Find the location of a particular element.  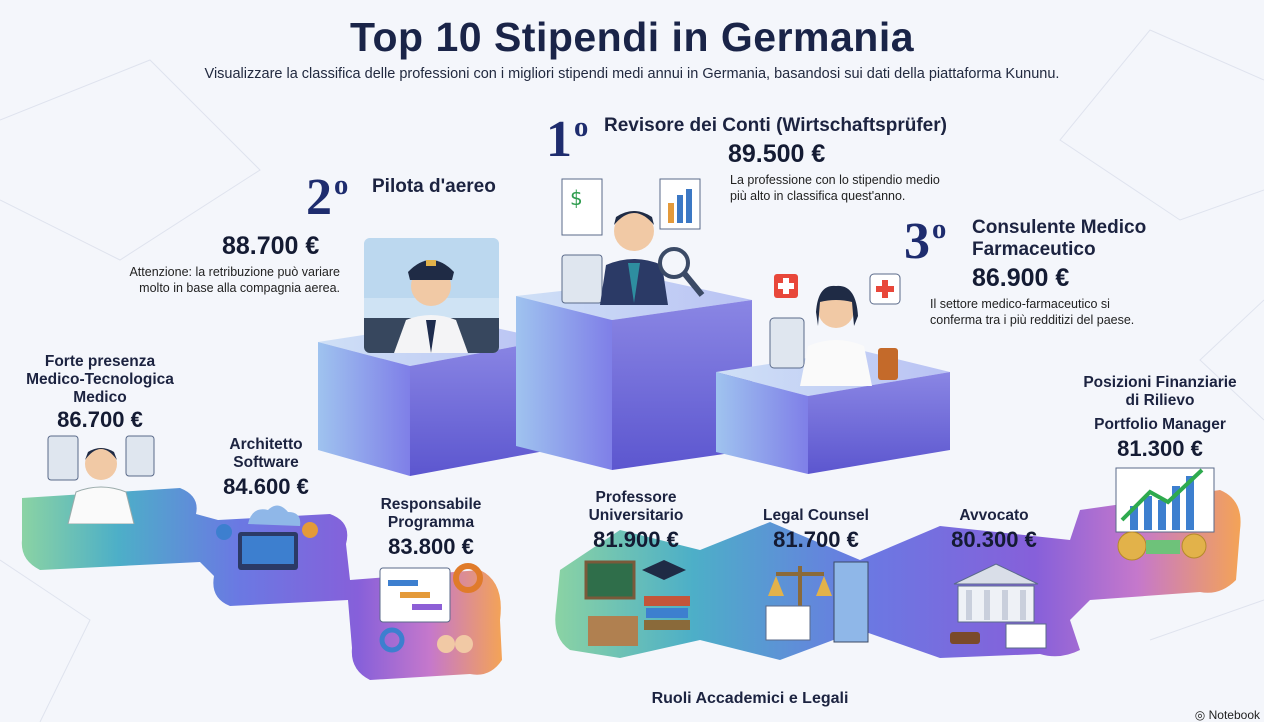

path-item-salary: 81.900 € is located at coordinates (636, 539).